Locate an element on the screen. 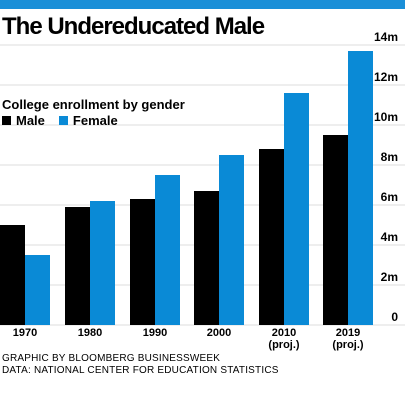 This screenshot has height=410, width=405. bar-female-2010 is located at coordinates (296, 209).